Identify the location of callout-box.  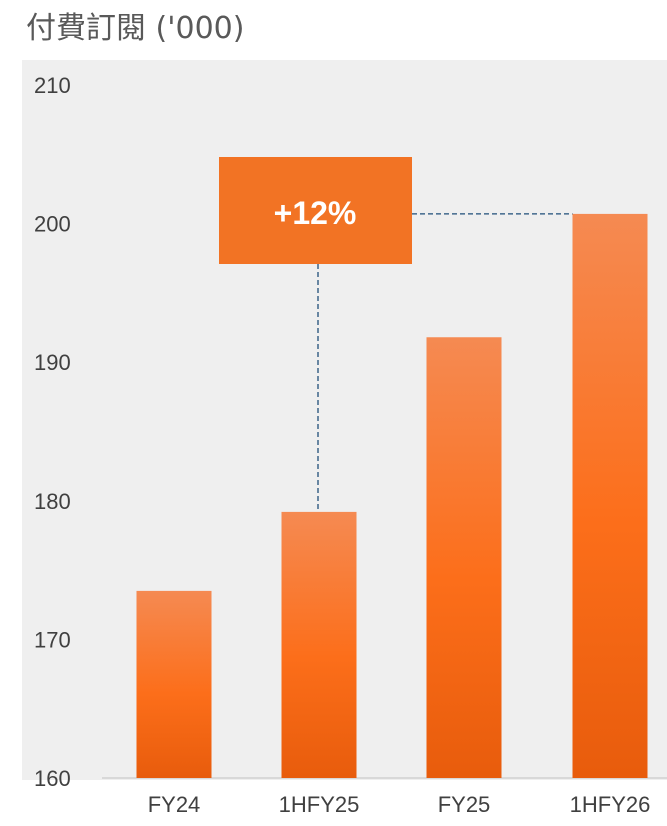
(315, 210).